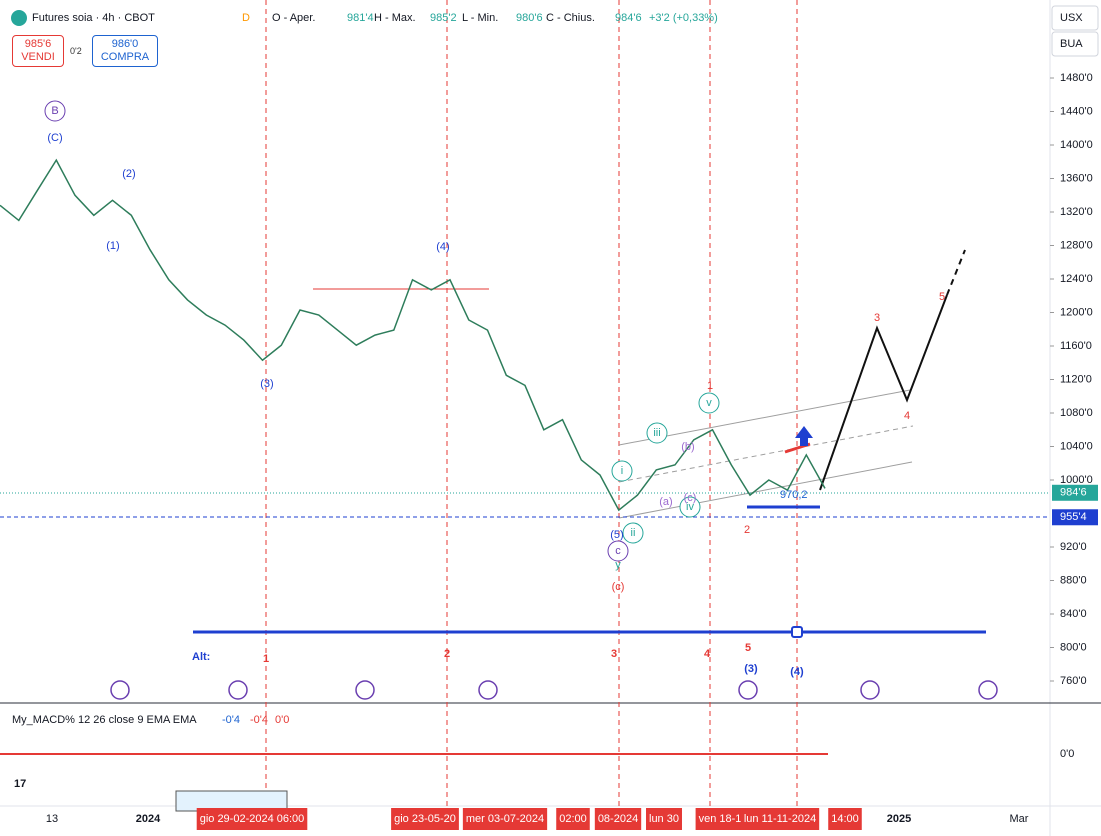 The image size is (1101, 836). Describe the element at coordinates (19, 18) in the screenshot. I see `symbol-icon` at that location.